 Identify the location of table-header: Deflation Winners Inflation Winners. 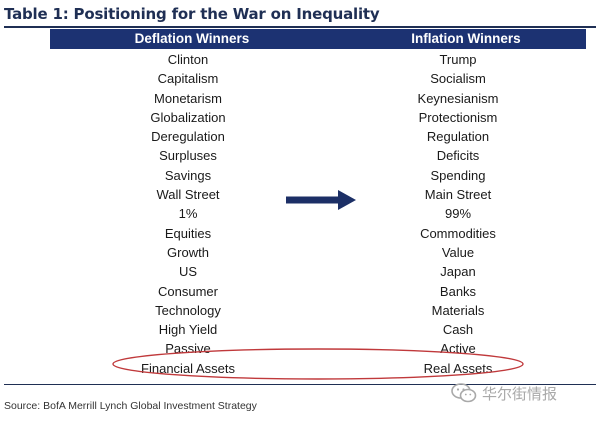
(318, 39).